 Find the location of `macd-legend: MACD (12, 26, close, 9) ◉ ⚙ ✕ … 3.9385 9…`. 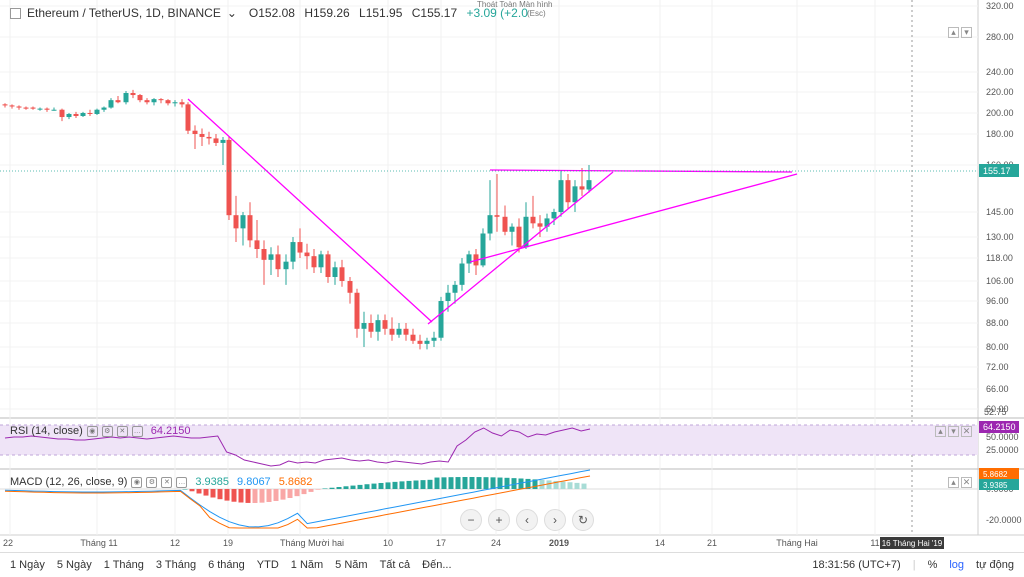

macd-legend: MACD (12, 26, close, 9) ◉ ⚙ ✕ … 3.9385 9… is located at coordinates (161, 482).